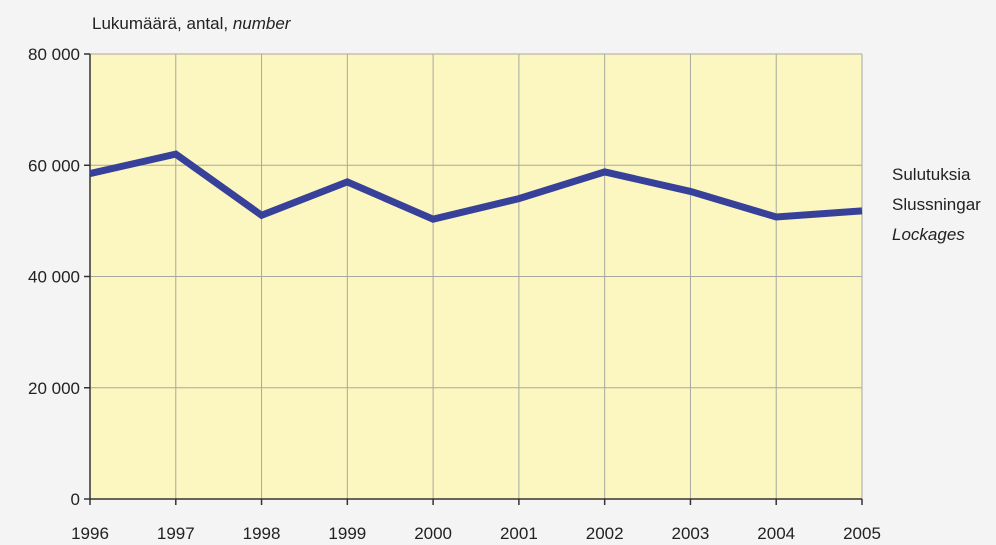 This screenshot has height=545, width=996. Describe the element at coordinates (862, 533) in the screenshot. I see `x-tick-label: 2005` at that location.